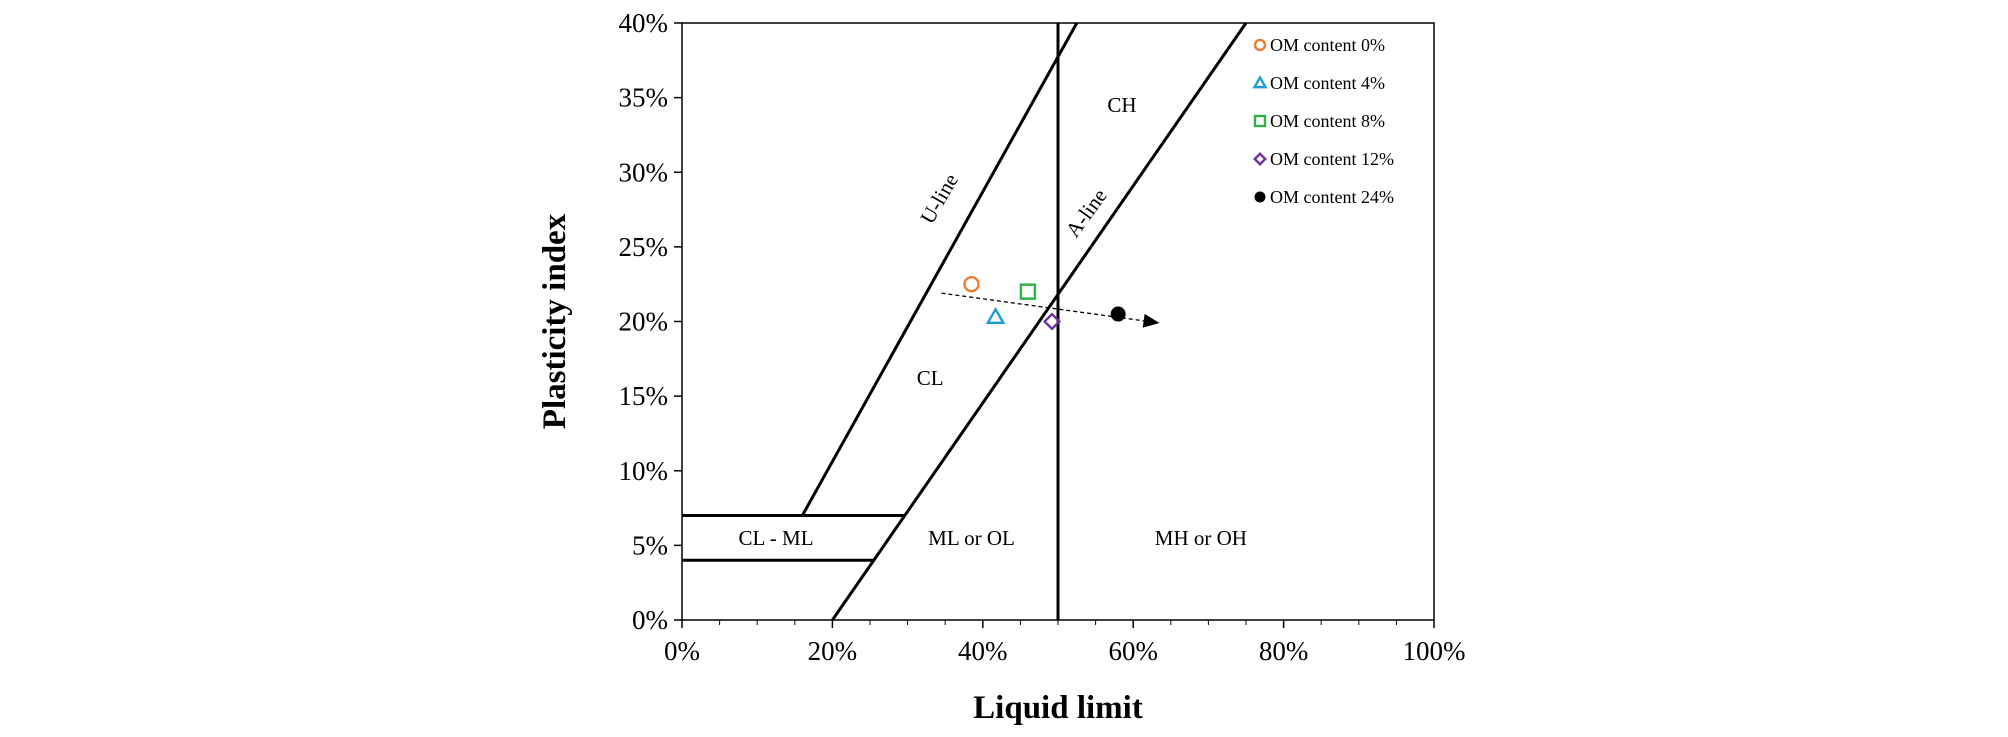  Describe the element at coordinates (1327, 83) in the screenshot. I see `legend-label: OM content 4%` at that location.